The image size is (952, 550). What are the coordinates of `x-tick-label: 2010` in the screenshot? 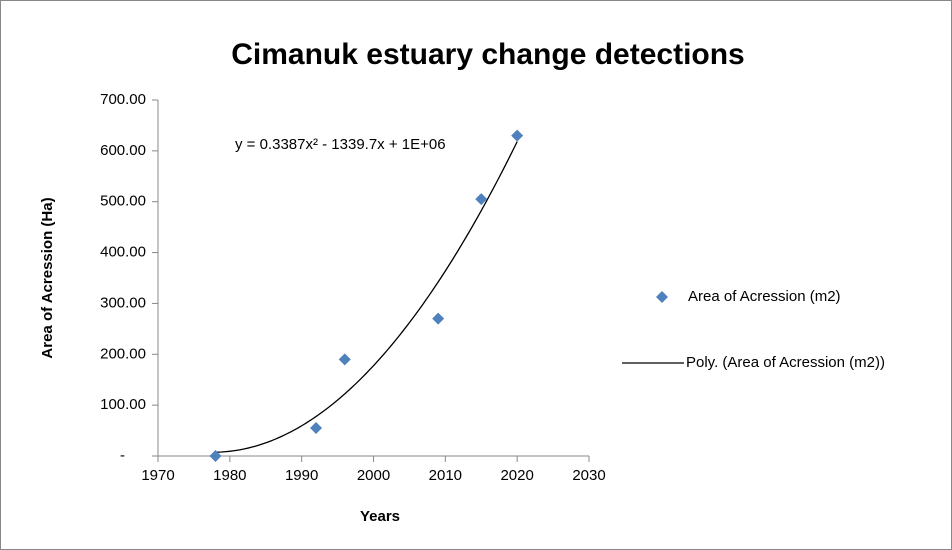 It's located at (445, 475).